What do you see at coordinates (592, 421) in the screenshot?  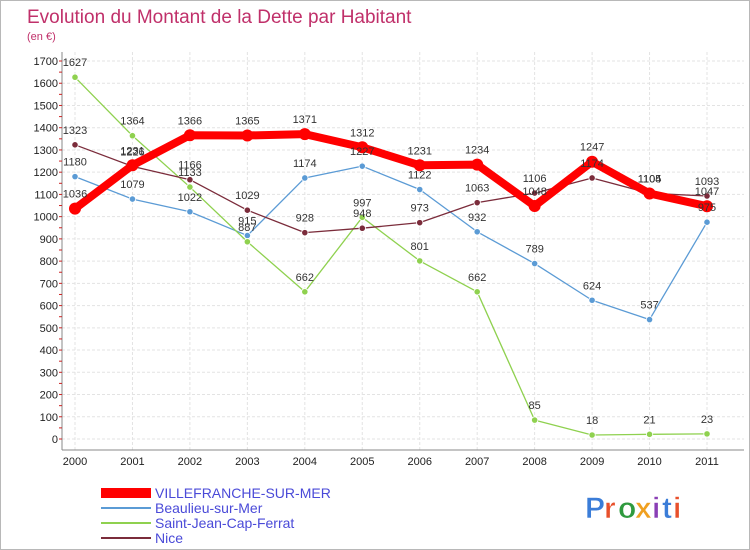 I see `data-label: 18` at bounding box center [592, 421].